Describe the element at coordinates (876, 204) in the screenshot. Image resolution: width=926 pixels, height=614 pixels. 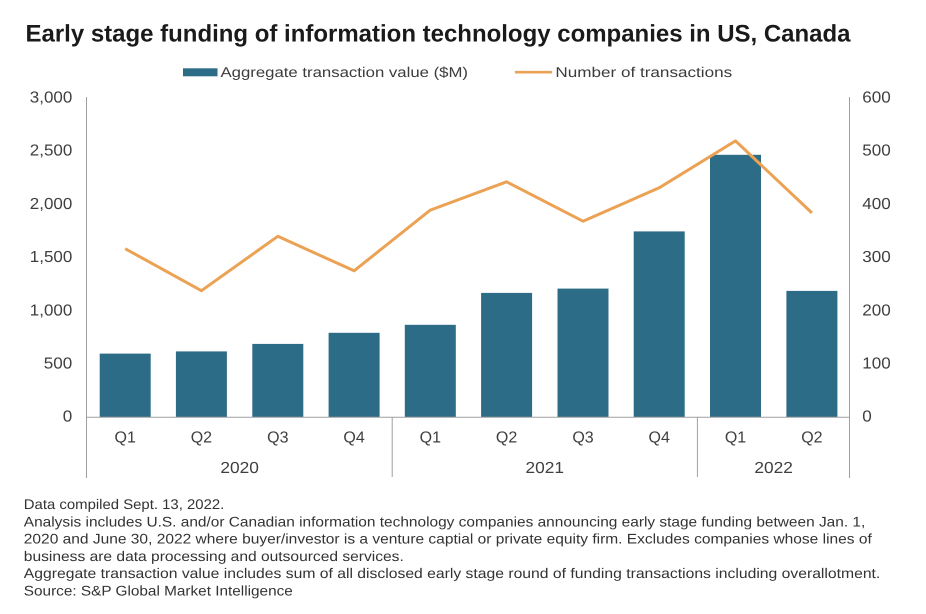
I see `svg-text: 400` at that location.